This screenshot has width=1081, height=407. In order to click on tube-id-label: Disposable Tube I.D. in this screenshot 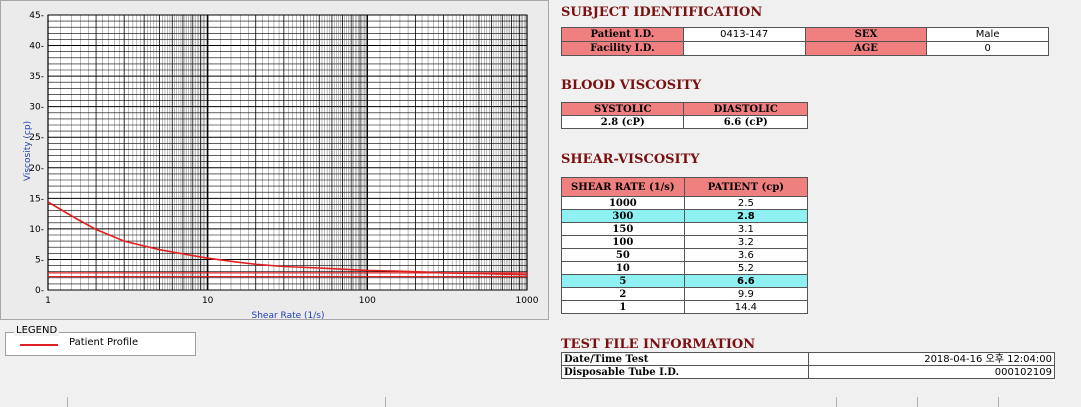, I will do `click(685, 372)`.